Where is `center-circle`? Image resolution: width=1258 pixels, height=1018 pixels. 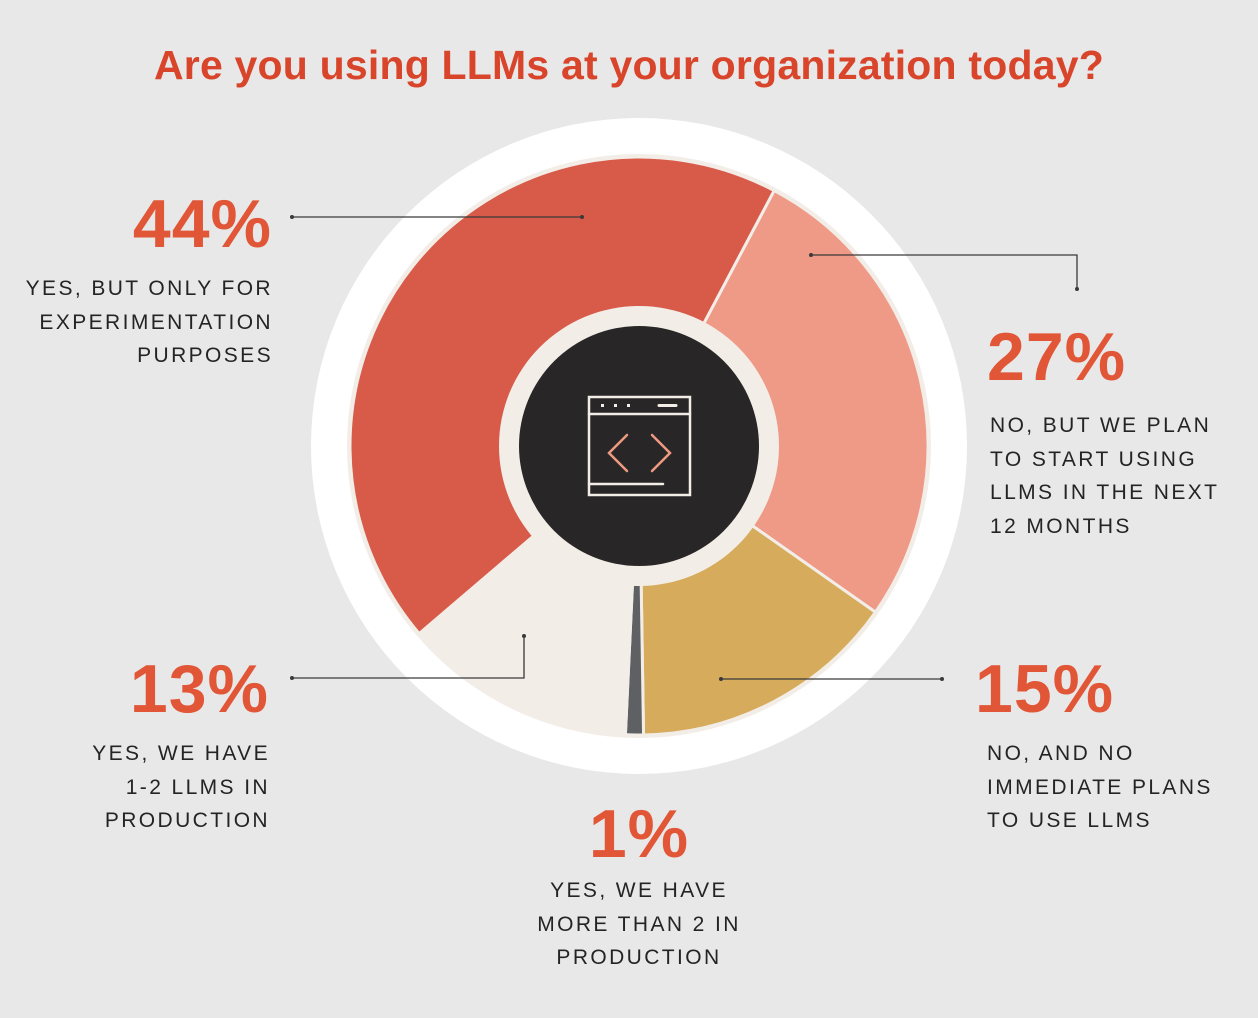
center-circle is located at coordinates (639, 446).